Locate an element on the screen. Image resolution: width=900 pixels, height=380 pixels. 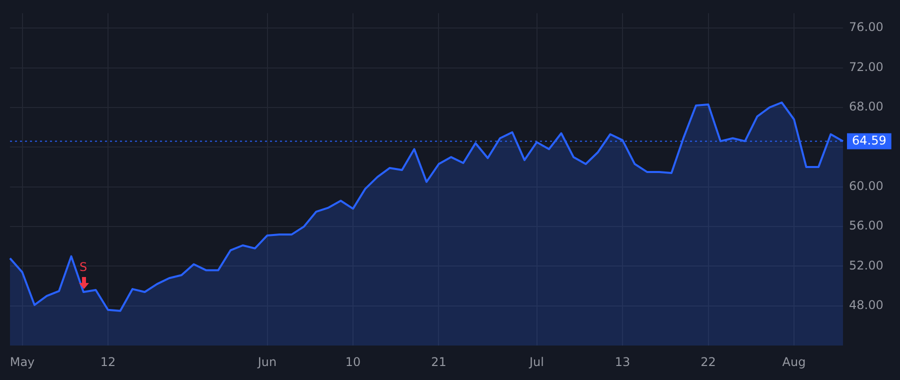
y-tick-label: 72.00 is located at coordinates (866, 67).